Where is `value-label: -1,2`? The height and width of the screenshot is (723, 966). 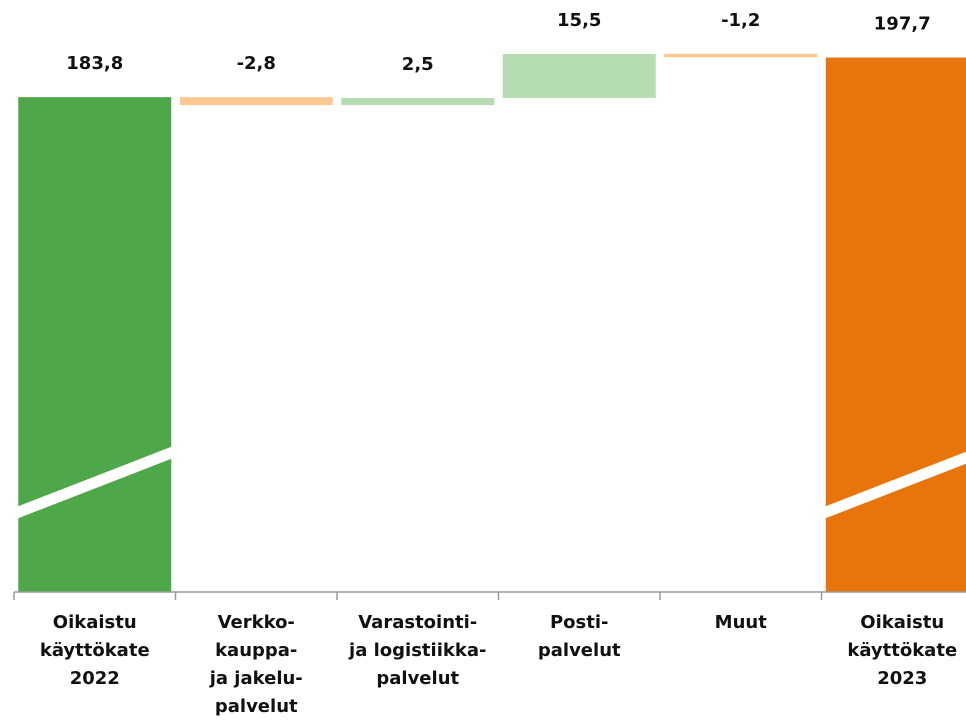 value-label: -1,2 is located at coordinates (740, 20).